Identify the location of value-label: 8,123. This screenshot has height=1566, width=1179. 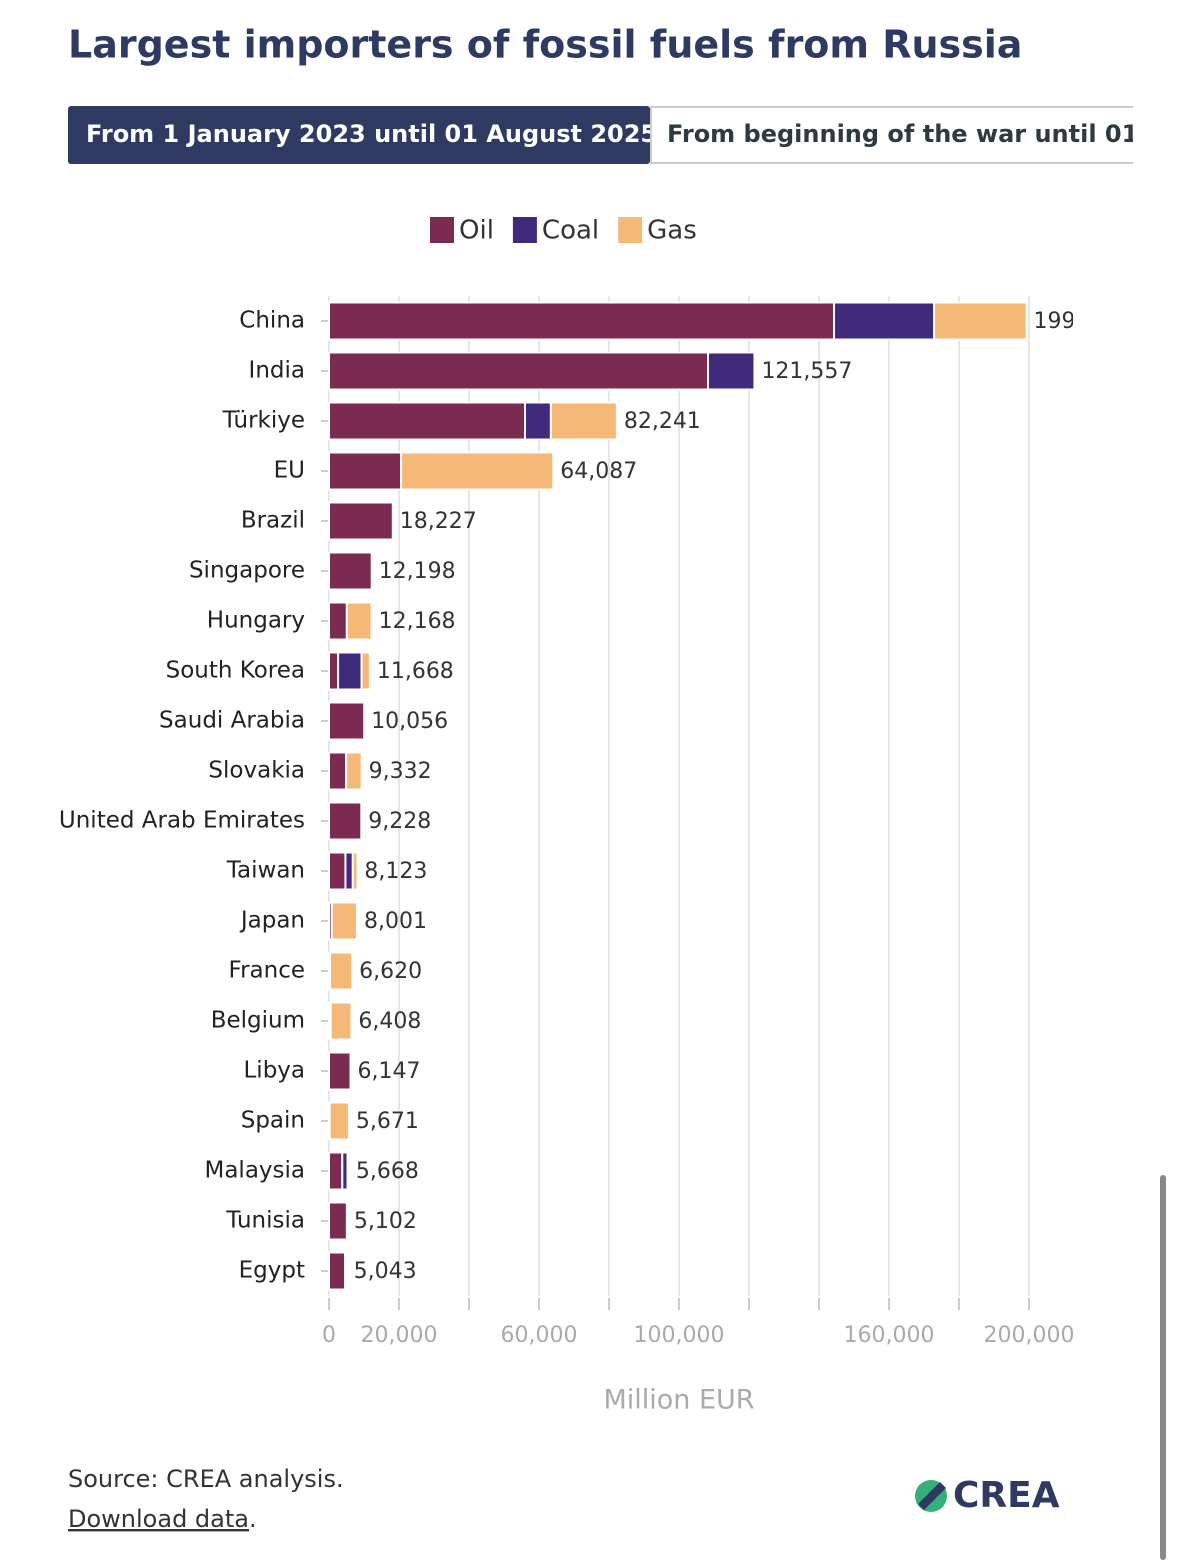
(395, 871).